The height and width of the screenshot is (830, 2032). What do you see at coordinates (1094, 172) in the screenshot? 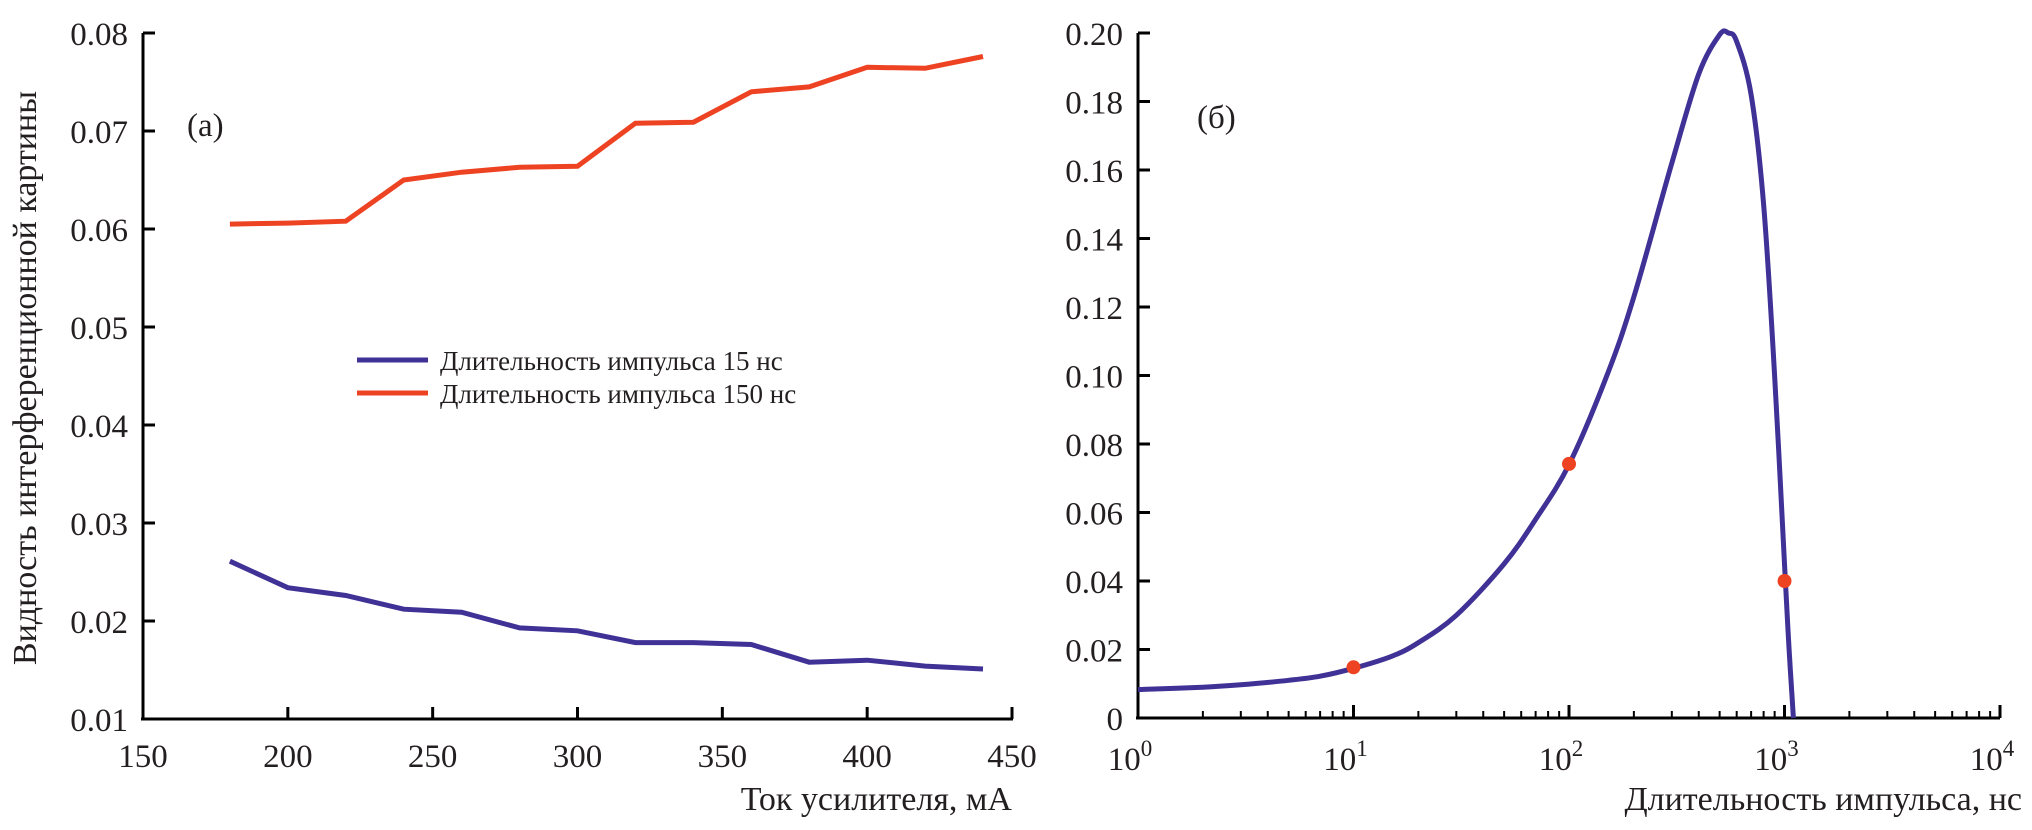
I see `y-tick-label: 0.16` at bounding box center [1094, 172].